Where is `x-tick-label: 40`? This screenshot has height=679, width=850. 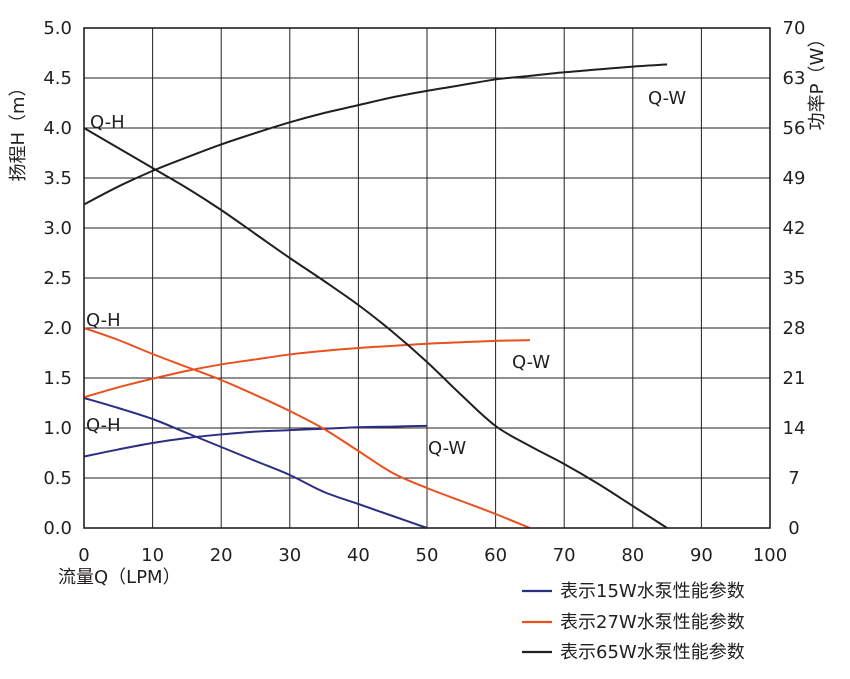 x-tick-label: 40 is located at coordinates (358, 555).